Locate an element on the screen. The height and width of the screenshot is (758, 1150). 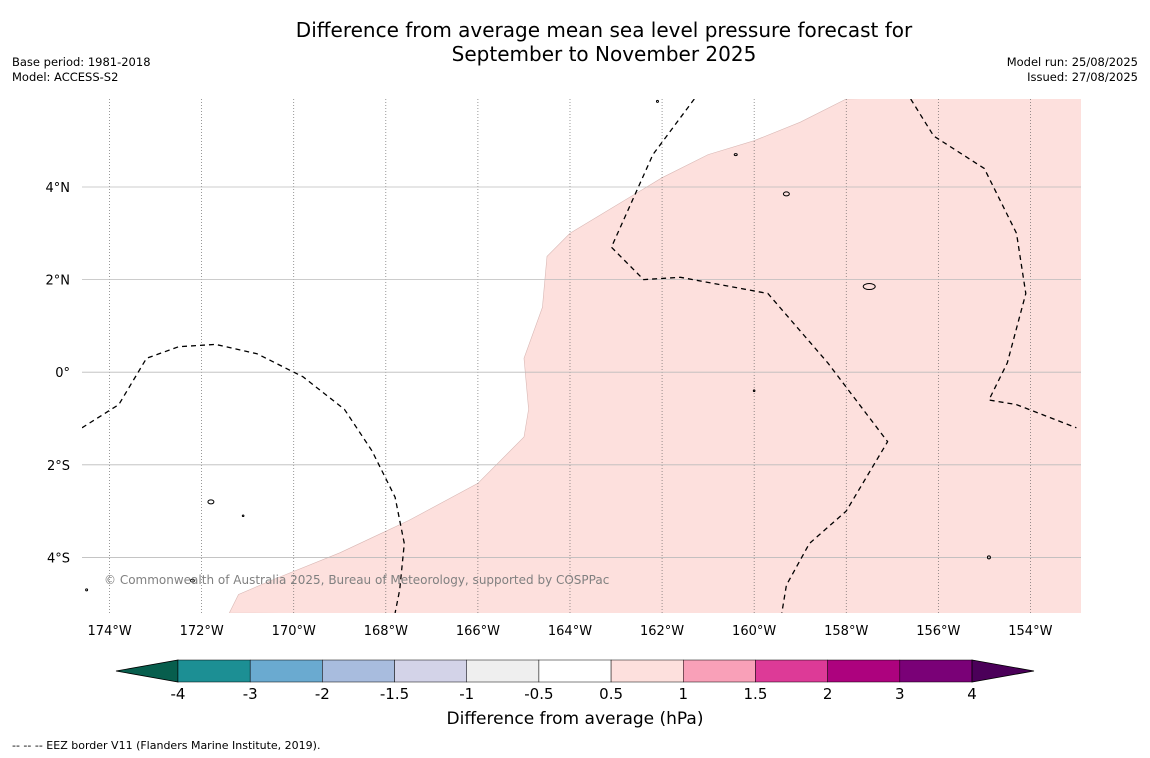
lon-tick-label: 174°W is located at coordinates (110, 631).